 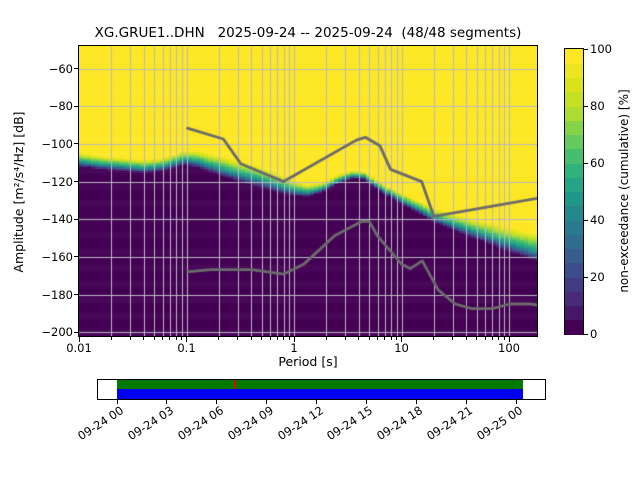 I want to click on y-tick-label: −160, so click(x=57, y=256).